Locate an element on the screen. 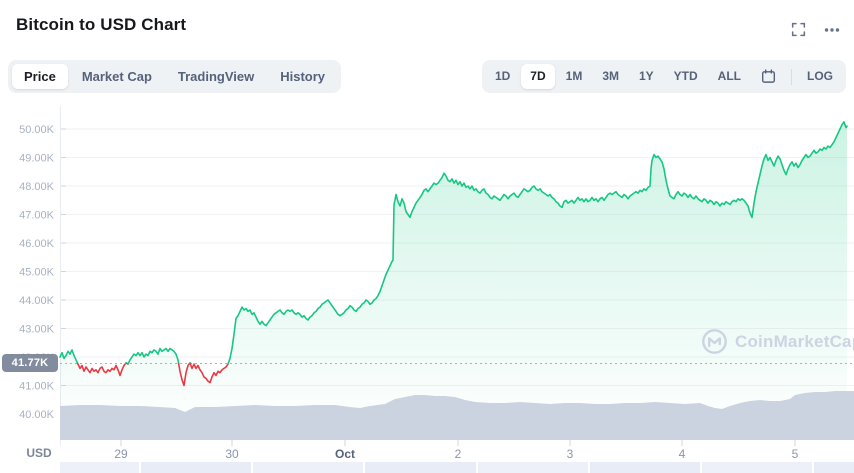  y-axis-label: 48.00K is located at coordinates (37, 187).